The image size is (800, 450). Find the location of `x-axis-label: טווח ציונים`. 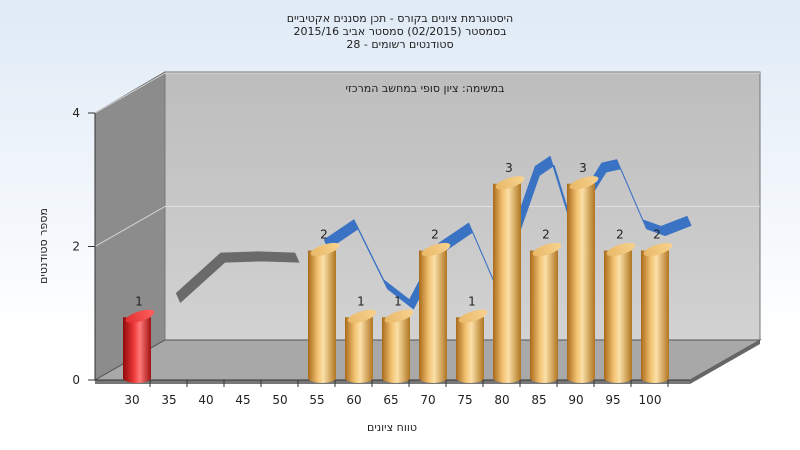

x-axis-label: טווח ציונים is located at coordinates (392, 427).